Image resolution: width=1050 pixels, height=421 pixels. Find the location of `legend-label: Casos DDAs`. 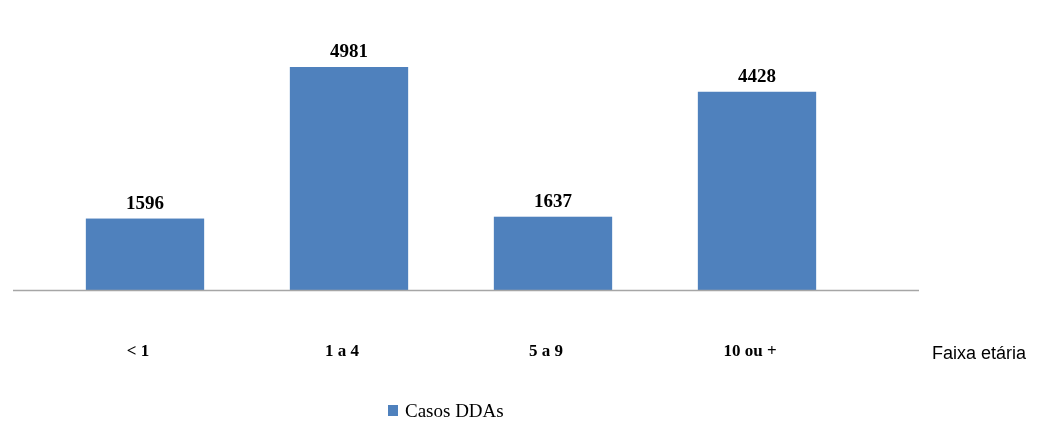

legend-label: Casos DDAs is located at coordinates (454, 410).